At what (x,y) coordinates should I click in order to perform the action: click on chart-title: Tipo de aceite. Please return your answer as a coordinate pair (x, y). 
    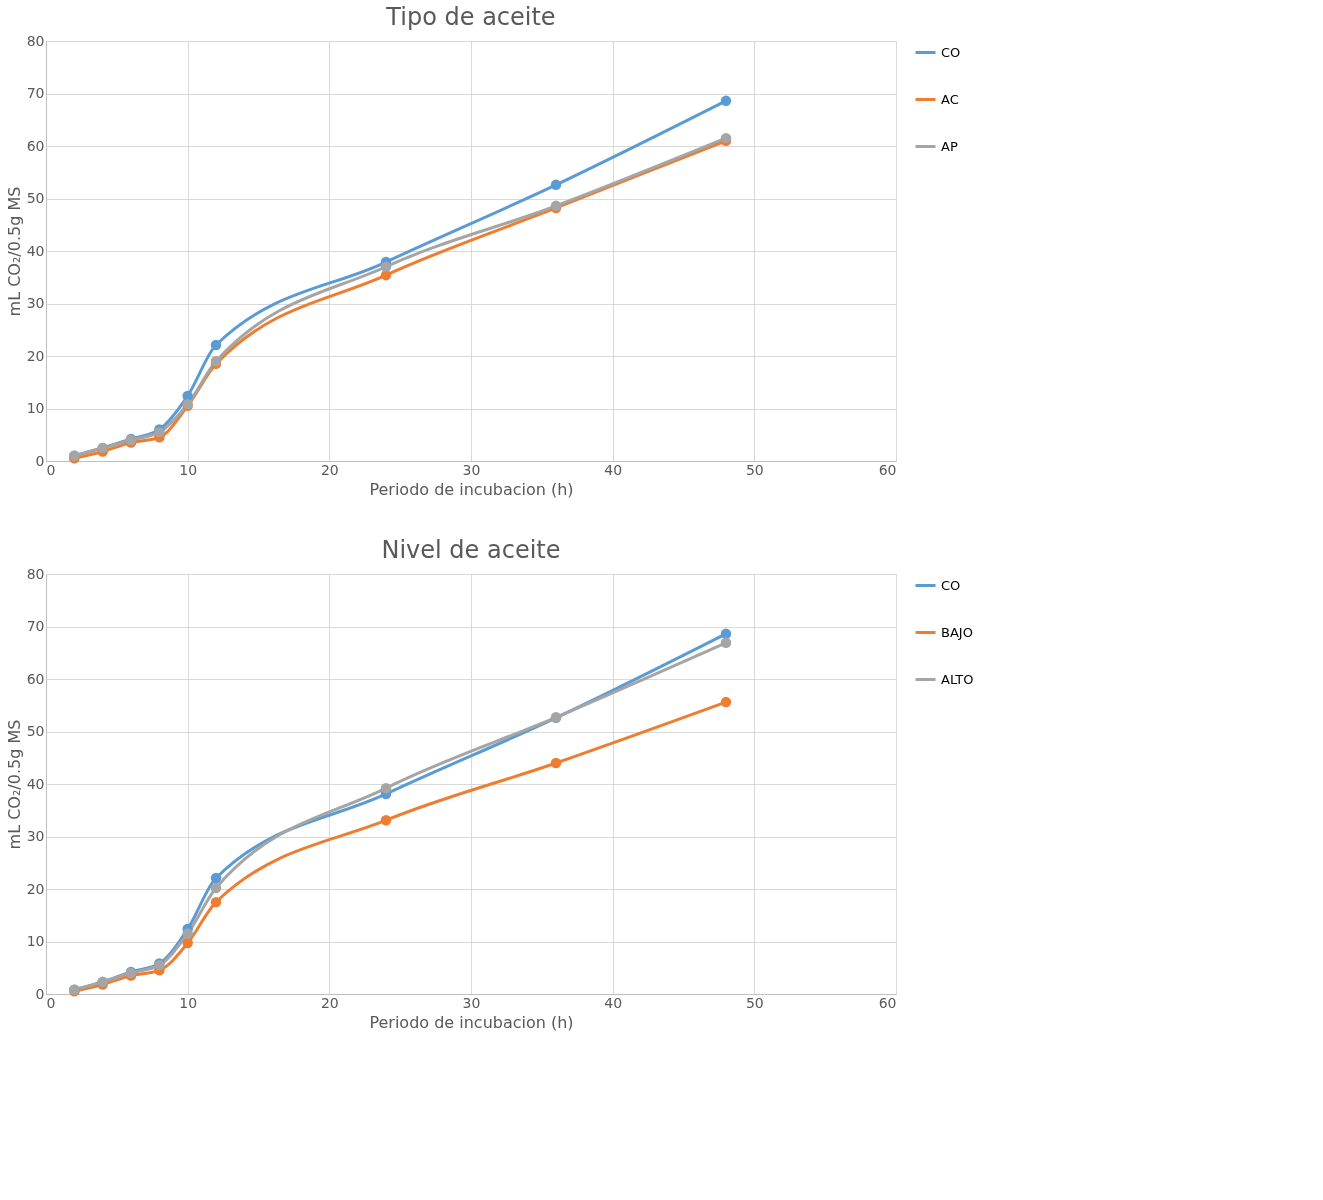
    Looking at the image, I should click on (470, 17).